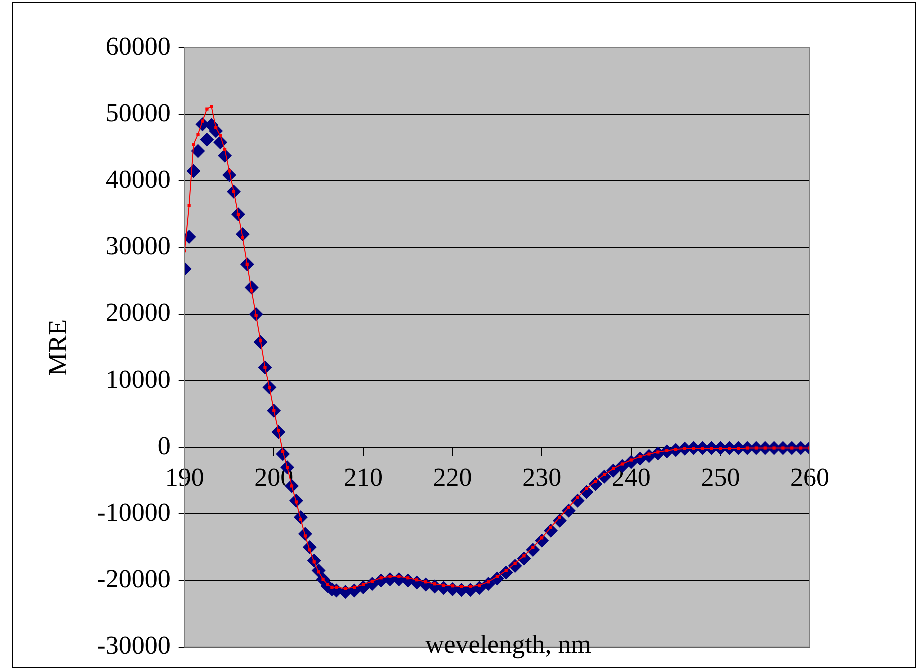 The width and height of the screenshot is (920, 671). Describe the element at coordinates (542, 477) in the screenshot. I see `x-tick-label: 230` at that location.